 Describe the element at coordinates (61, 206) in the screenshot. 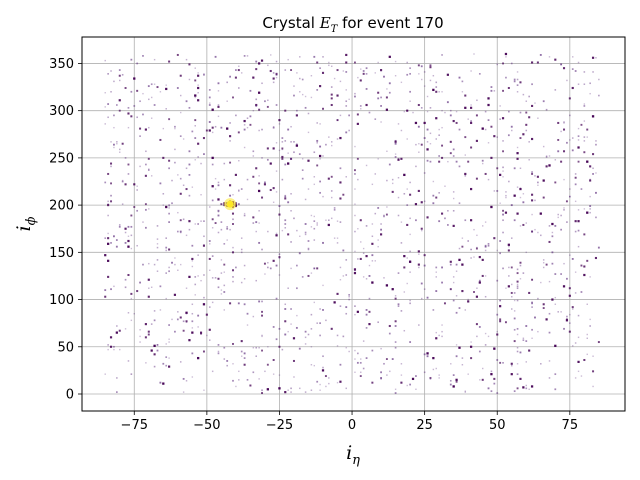

I see `y-tick-label: 200` at that location.